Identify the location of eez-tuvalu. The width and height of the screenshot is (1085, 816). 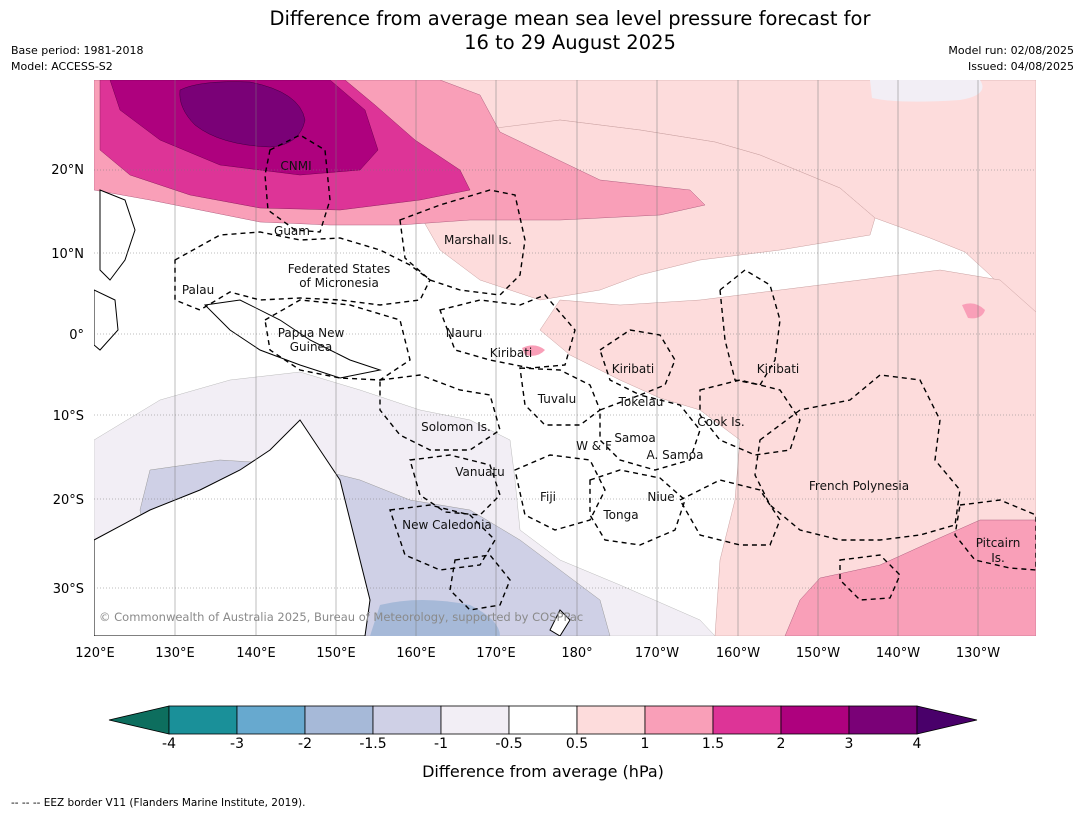
(560, 396).